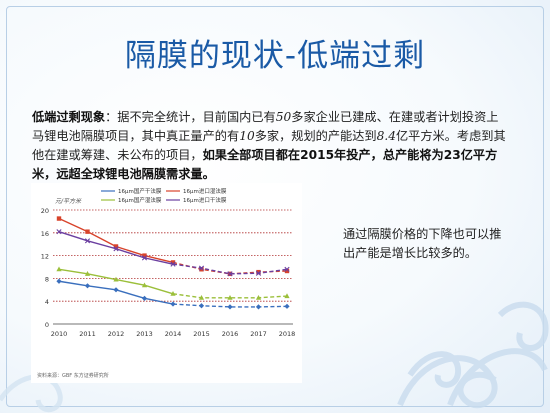 The image size is (550, 413). I want to click on lead-term: 低端过剩现象, so click(69, 117).